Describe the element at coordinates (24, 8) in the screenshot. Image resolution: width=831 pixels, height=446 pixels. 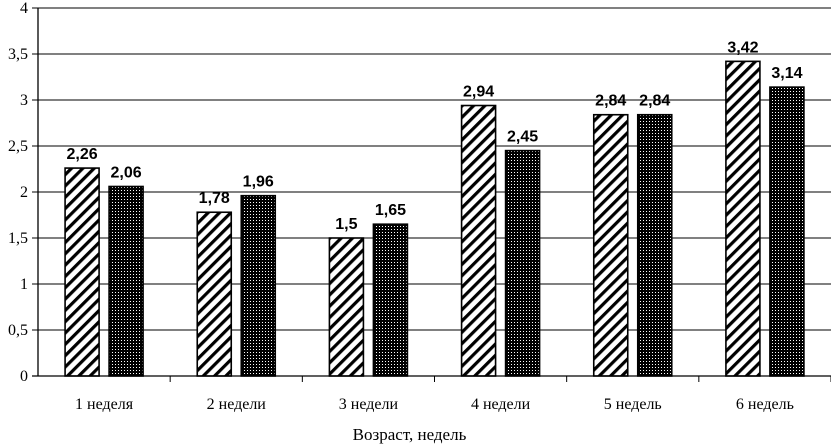
I see `y-tick-label: 4` at that location.